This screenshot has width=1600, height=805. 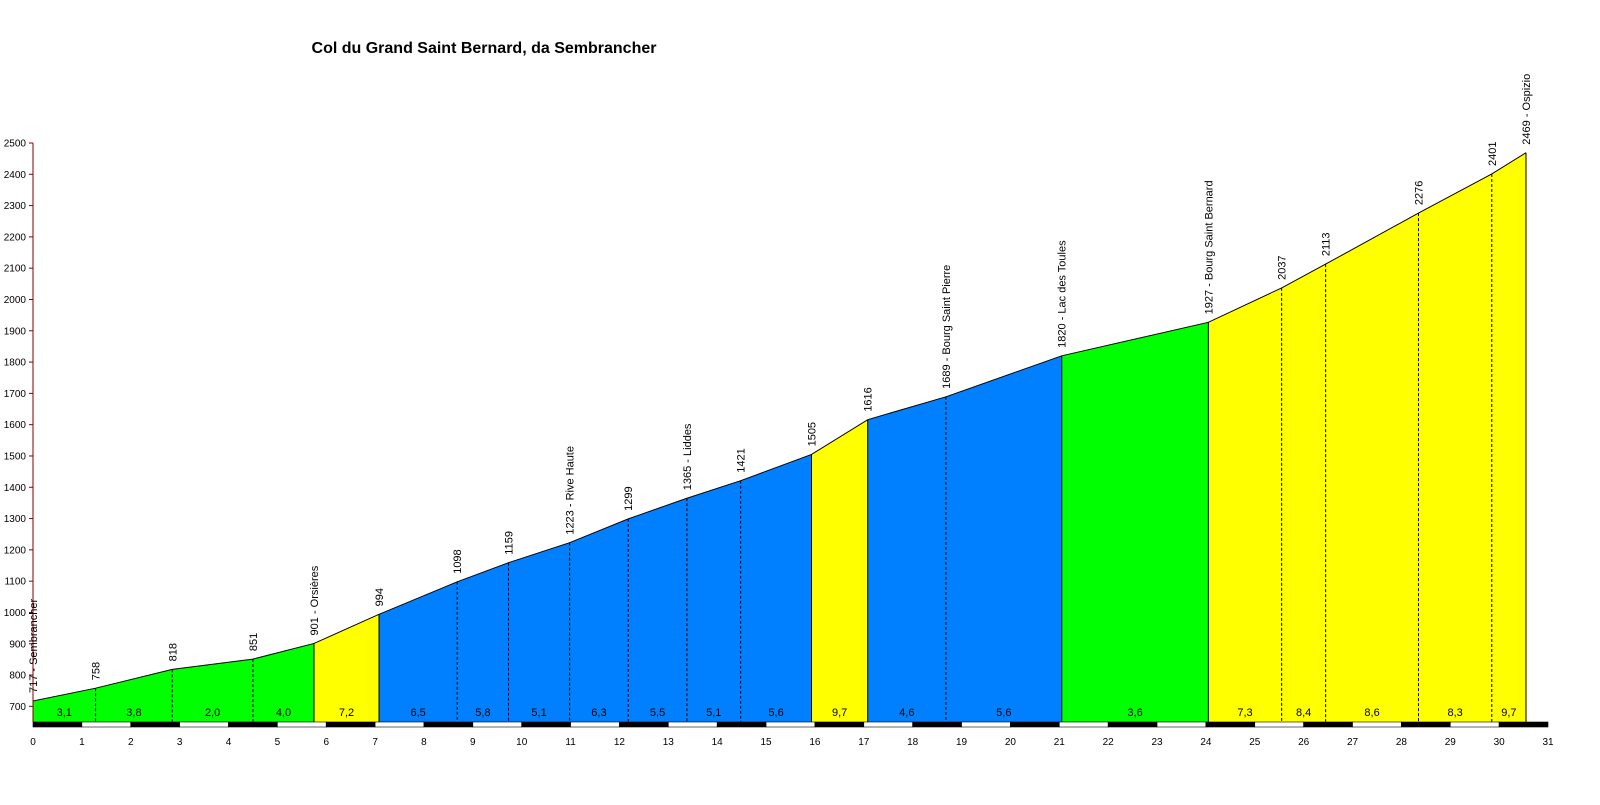 I want to click on altitude-label: 851, so click(x=254, y=642).